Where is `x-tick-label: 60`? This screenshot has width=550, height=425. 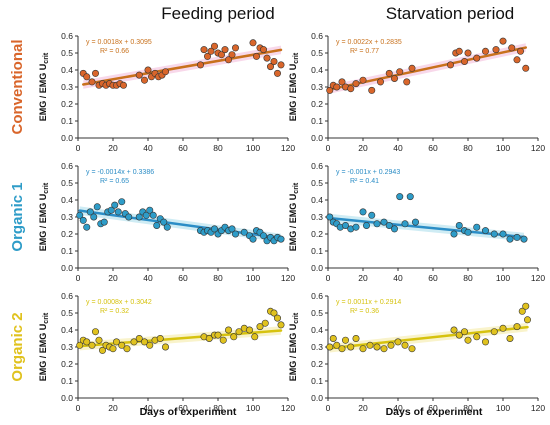
x-tick-label: 60 is located at coordinates (433, 148).